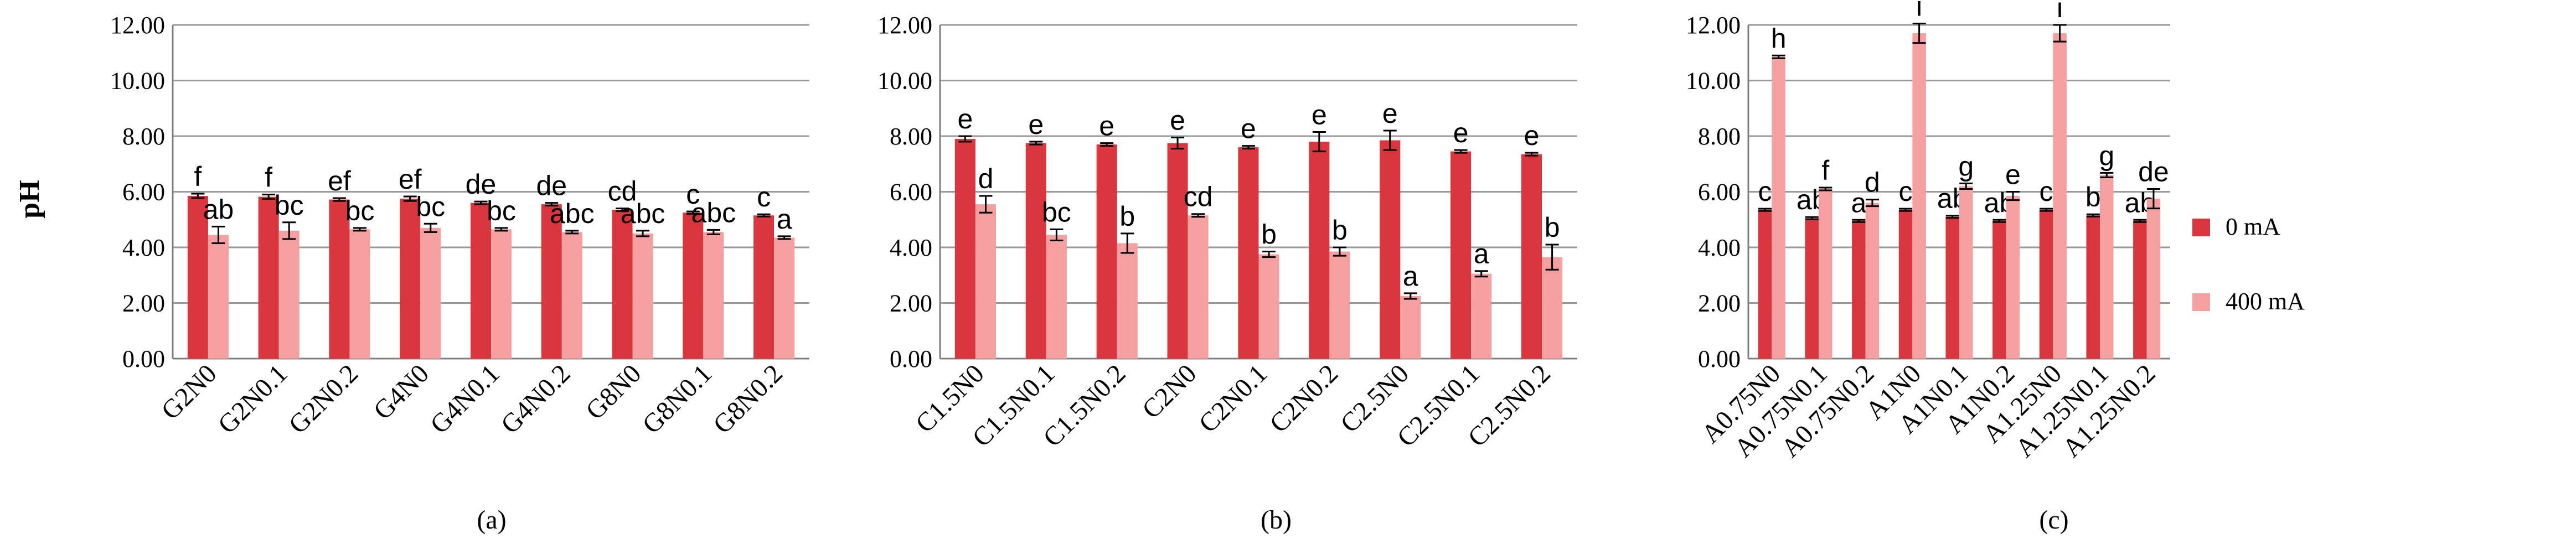  I want to click on panel-label: (b), so click(1277, 520).